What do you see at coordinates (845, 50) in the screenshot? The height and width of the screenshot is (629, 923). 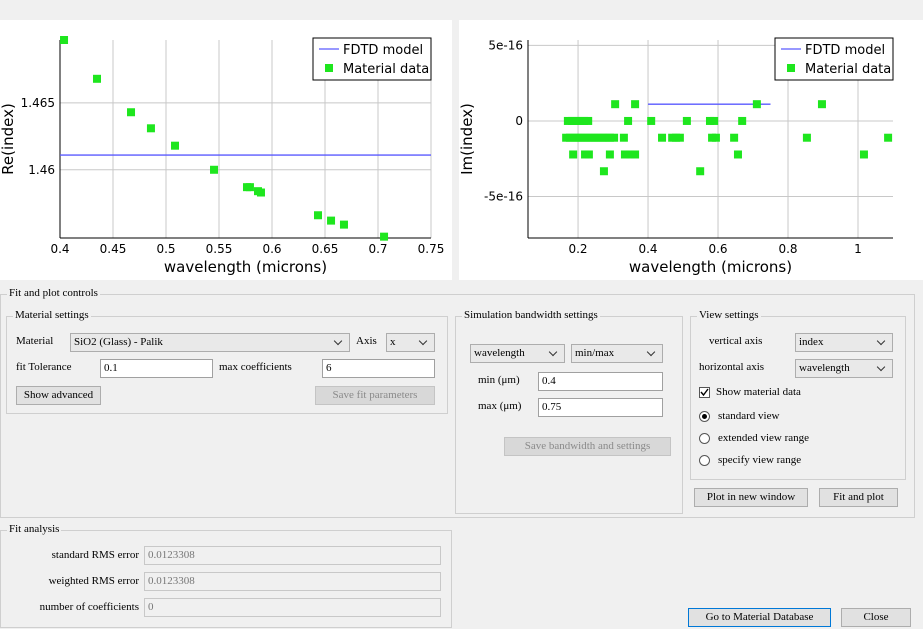 I see `legend-label: FDTD model` at bounding box center [845, 50].